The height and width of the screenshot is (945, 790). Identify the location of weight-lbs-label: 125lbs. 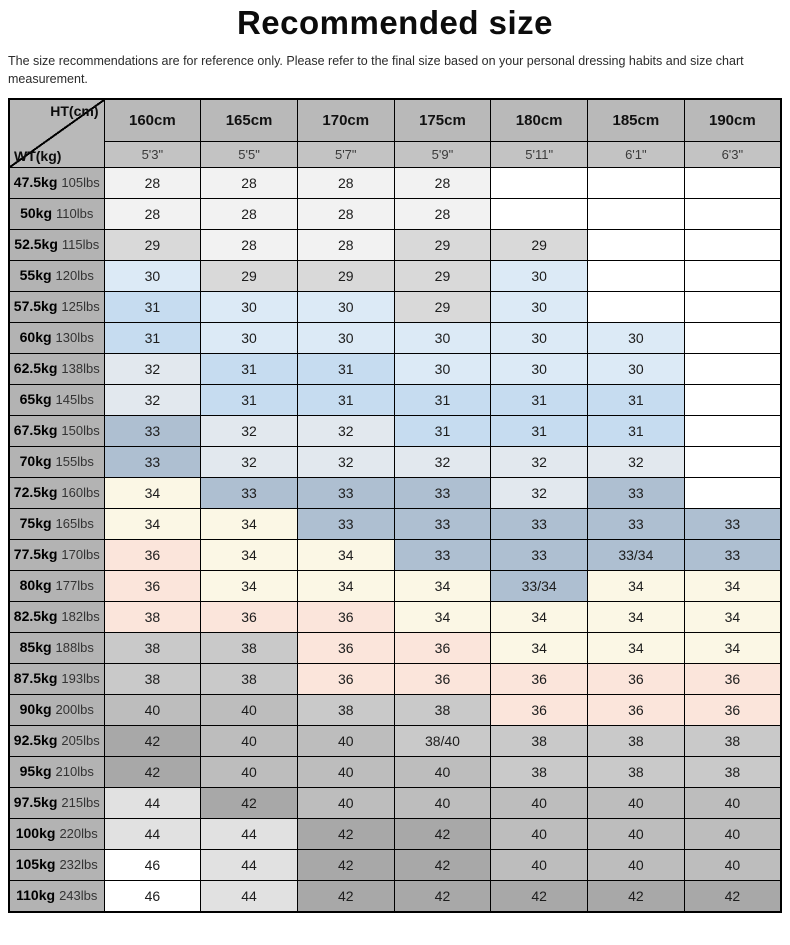
(80, 307).